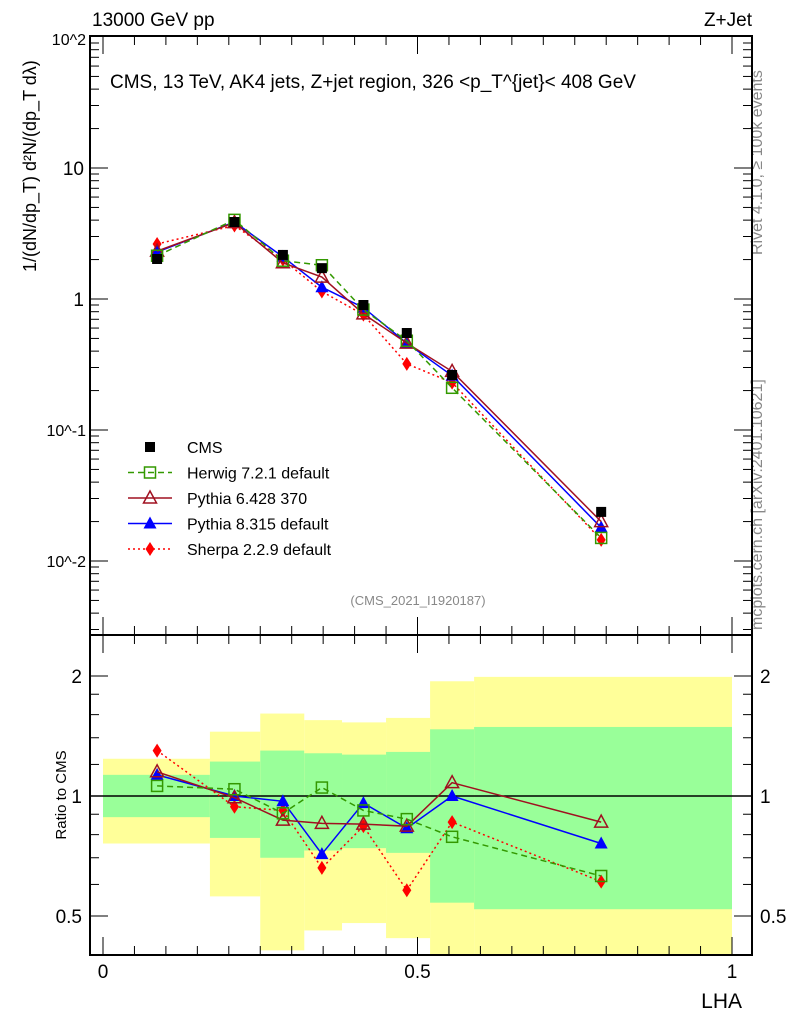  Describe the element at coordinates (73, 169) in the screenshot. I see `y-tick-label: 10` at that location.